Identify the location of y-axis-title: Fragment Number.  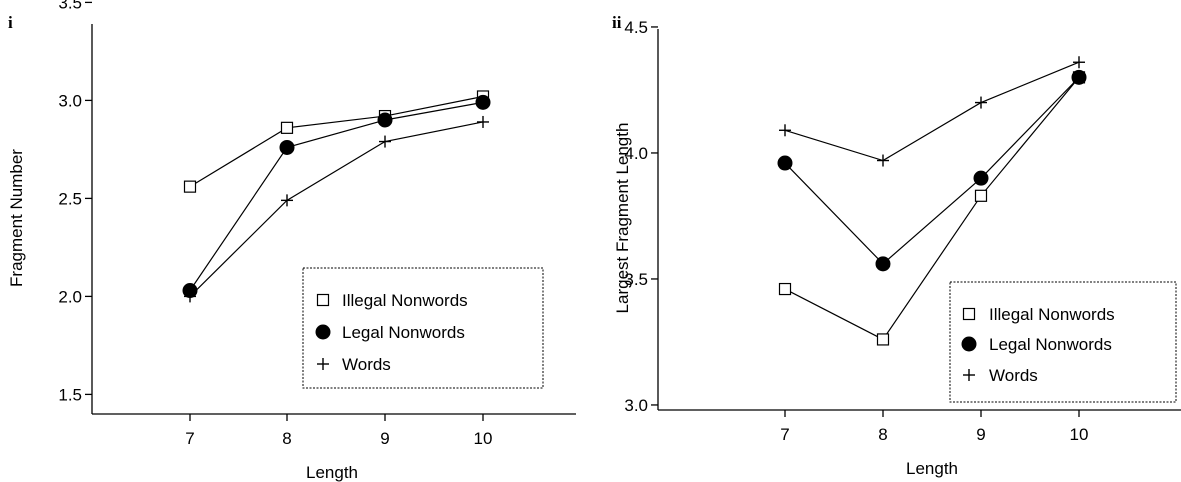
(16, 218).